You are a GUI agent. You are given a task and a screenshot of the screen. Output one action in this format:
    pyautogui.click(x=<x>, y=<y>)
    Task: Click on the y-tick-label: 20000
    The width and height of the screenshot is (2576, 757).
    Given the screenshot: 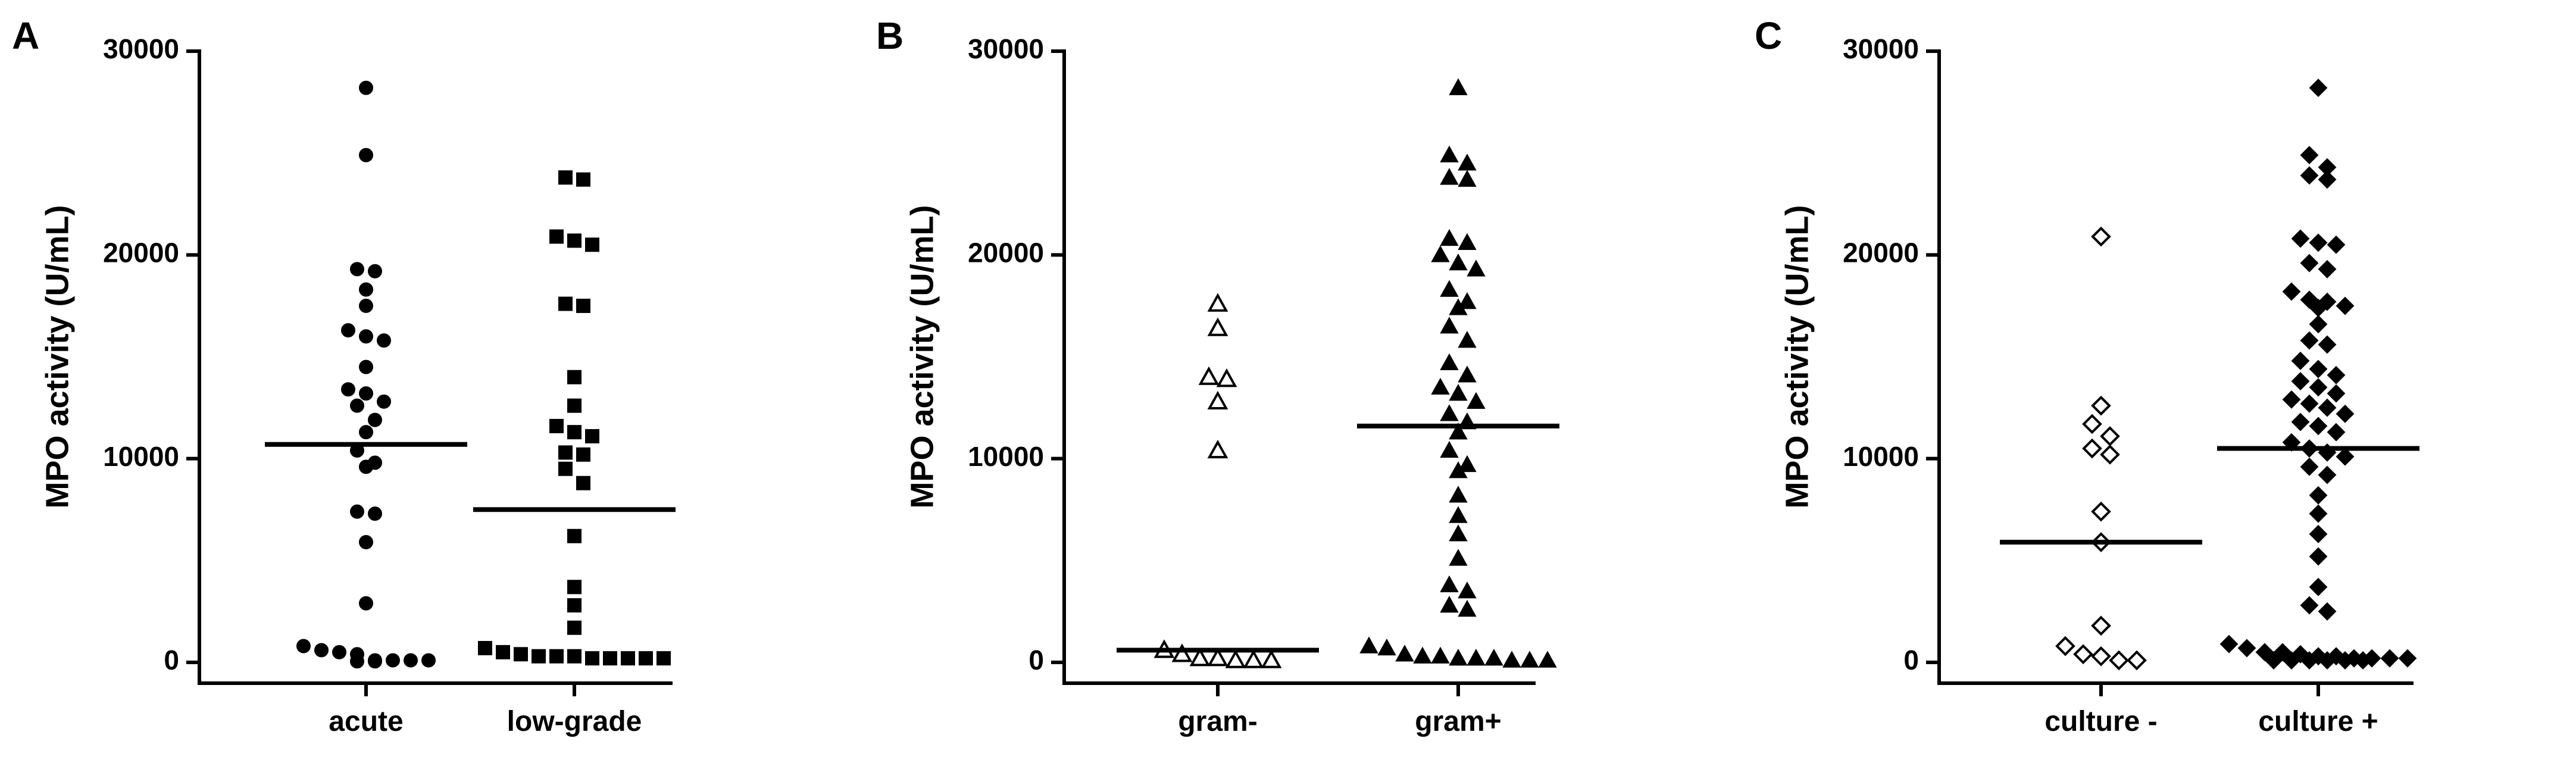 What is the action you would take?
    pyautogui.click(x=1881, y=252)
    